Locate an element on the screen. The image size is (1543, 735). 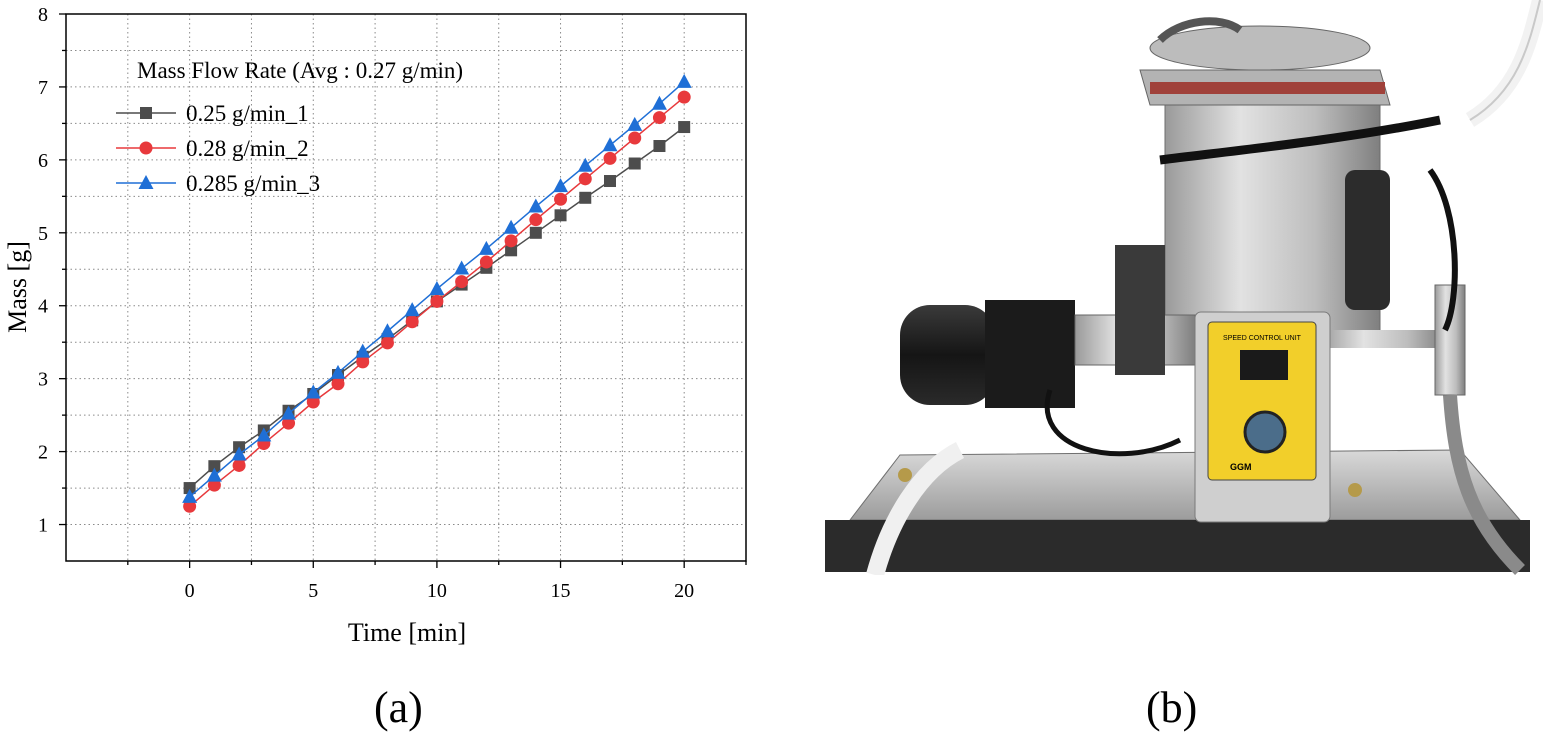
x-axis-label: Time [min] is located at coordinates (407, 632).